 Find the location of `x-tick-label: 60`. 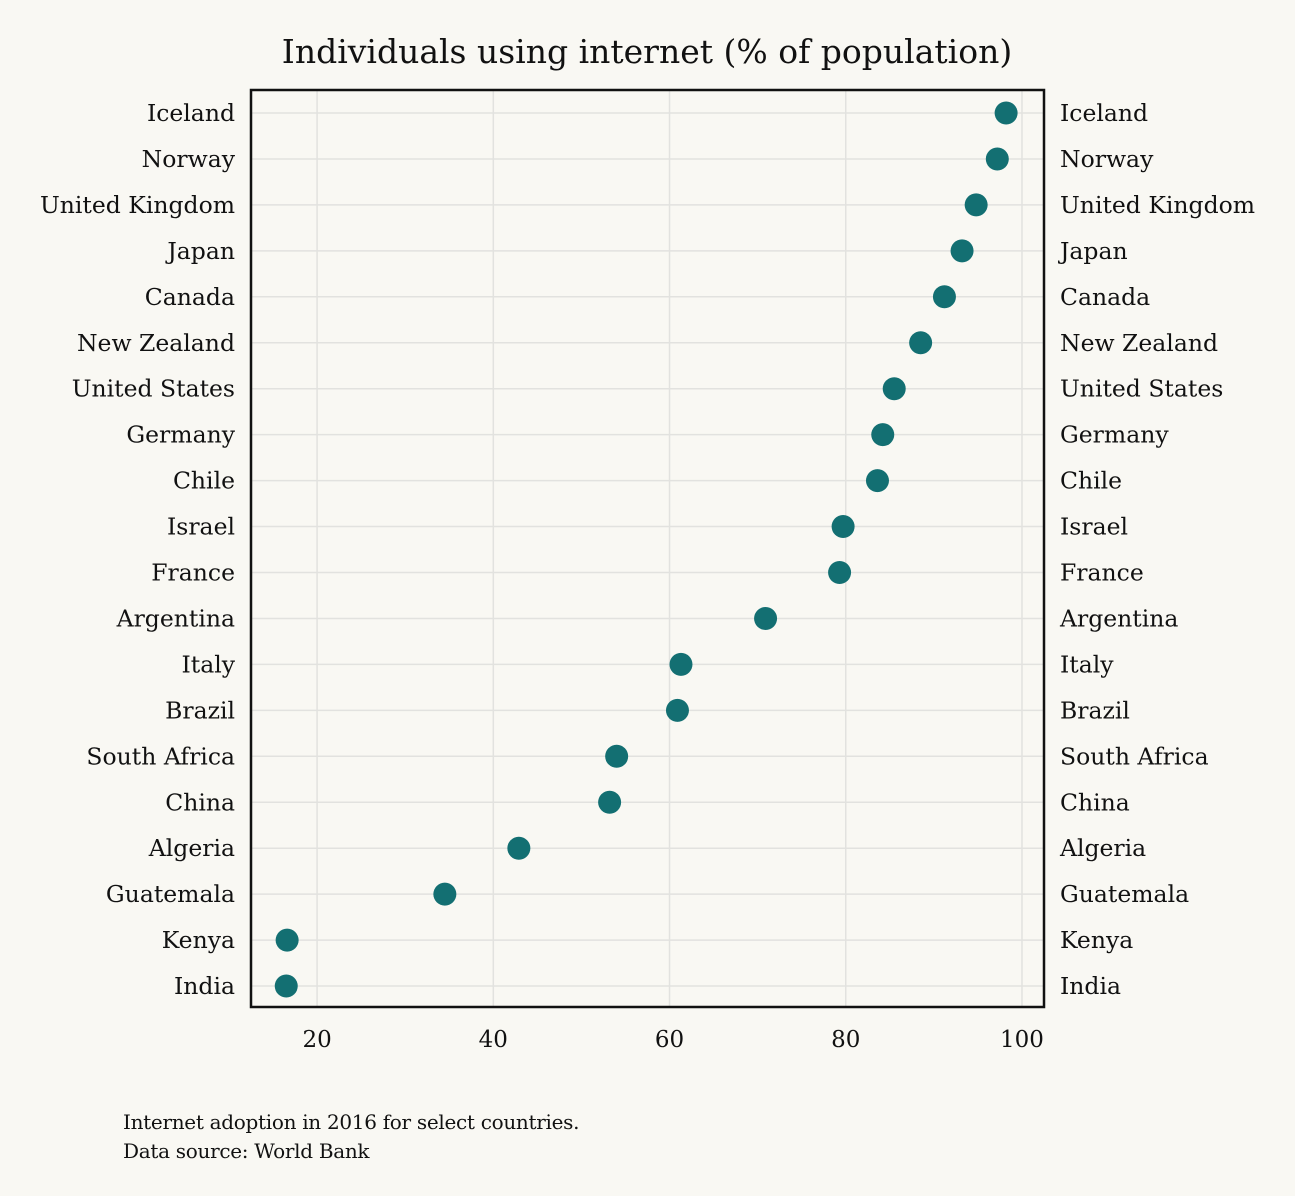

x-tick-label: 60 is located at coordinates (669, 1040).